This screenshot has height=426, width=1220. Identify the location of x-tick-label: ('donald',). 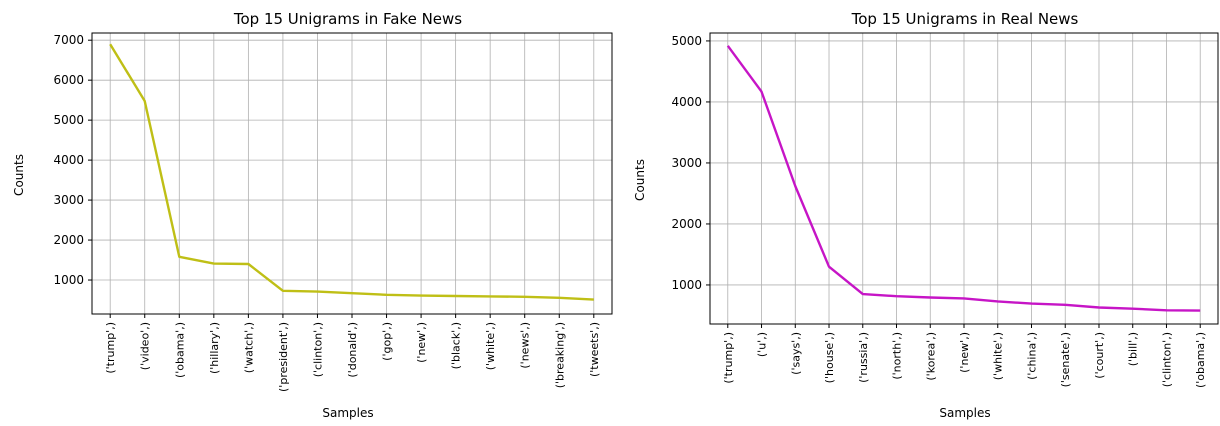
(352, 350).